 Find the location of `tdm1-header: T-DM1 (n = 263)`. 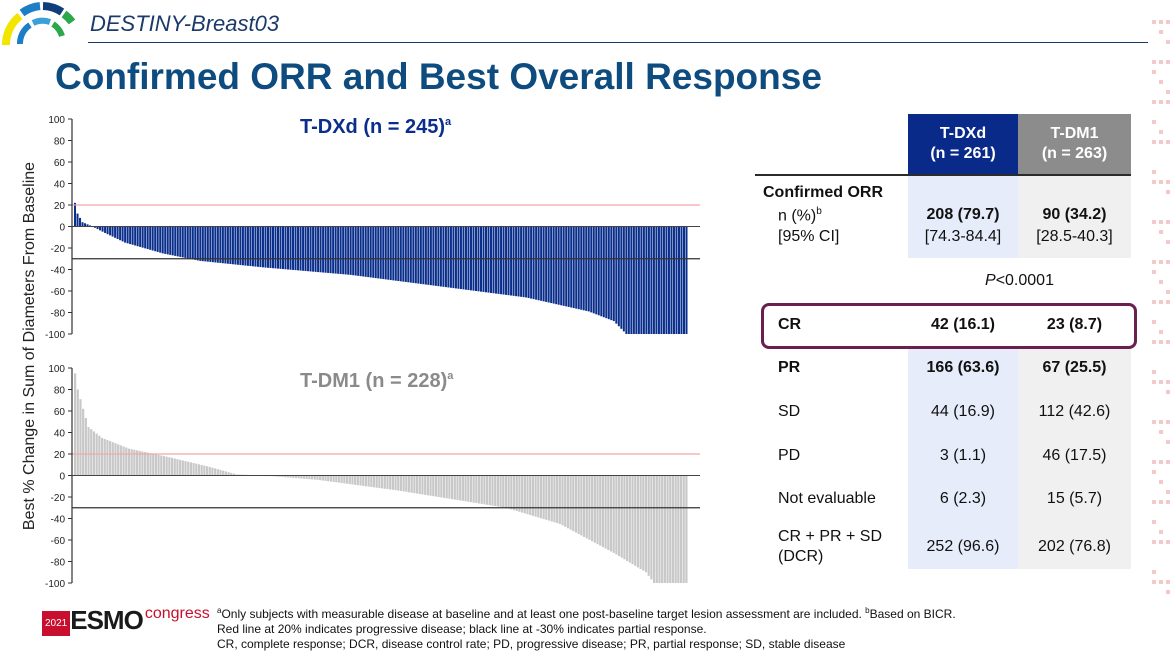

tdm1-header: T-DM1 (n = 263) is located at coordinates (1074, 144).